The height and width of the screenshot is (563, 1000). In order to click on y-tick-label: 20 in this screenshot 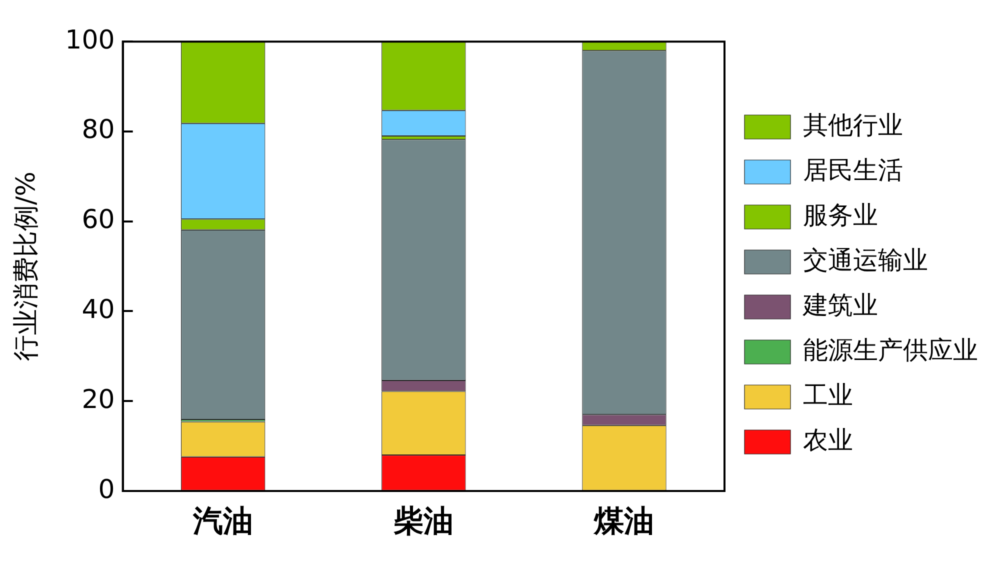, I will do `click(98, 399)`.